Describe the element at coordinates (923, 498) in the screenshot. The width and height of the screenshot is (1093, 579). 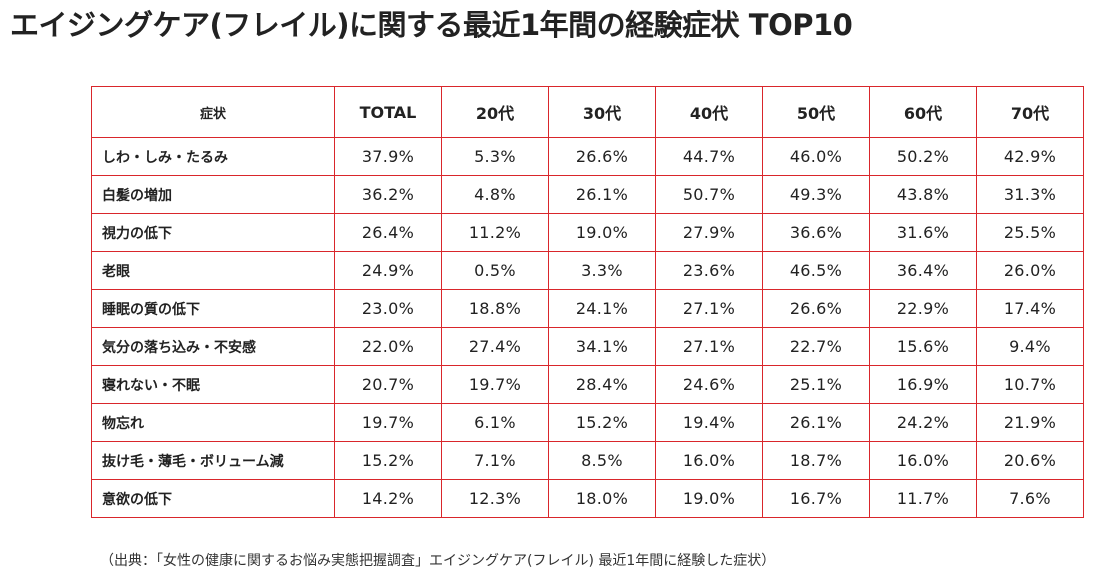
I see `table-cell: 11.7%` at that location.